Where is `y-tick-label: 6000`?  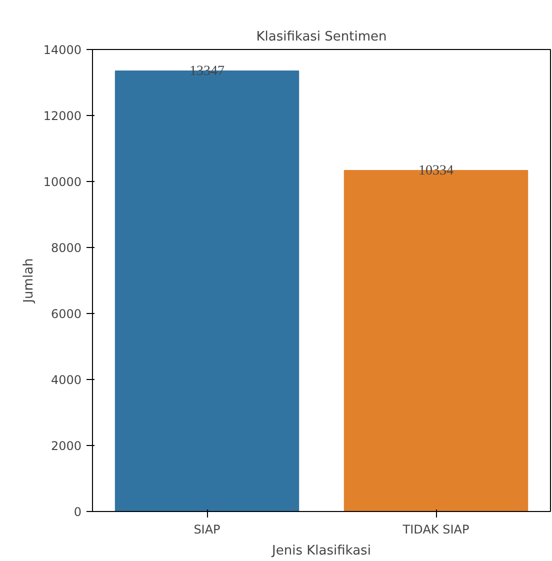
y-tick-label: 6000 is located at coordinates (66, 314).